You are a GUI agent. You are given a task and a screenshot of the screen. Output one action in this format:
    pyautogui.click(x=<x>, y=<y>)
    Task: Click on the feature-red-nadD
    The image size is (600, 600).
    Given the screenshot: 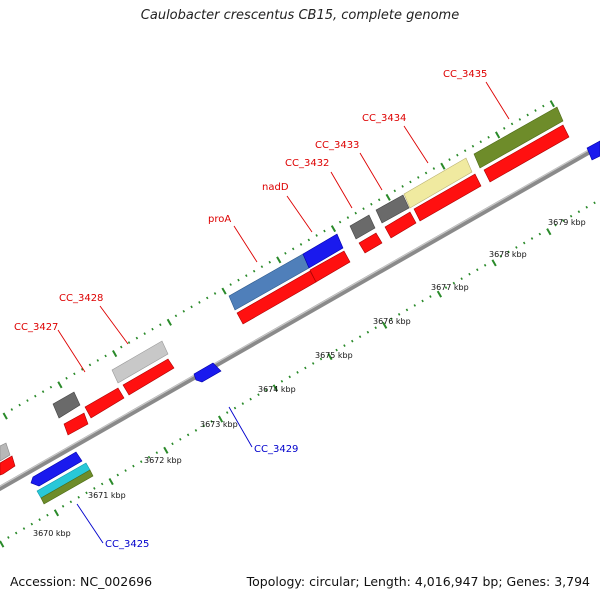 What is the action you would take?
    pyautogui.click(x=330, y=266)
    